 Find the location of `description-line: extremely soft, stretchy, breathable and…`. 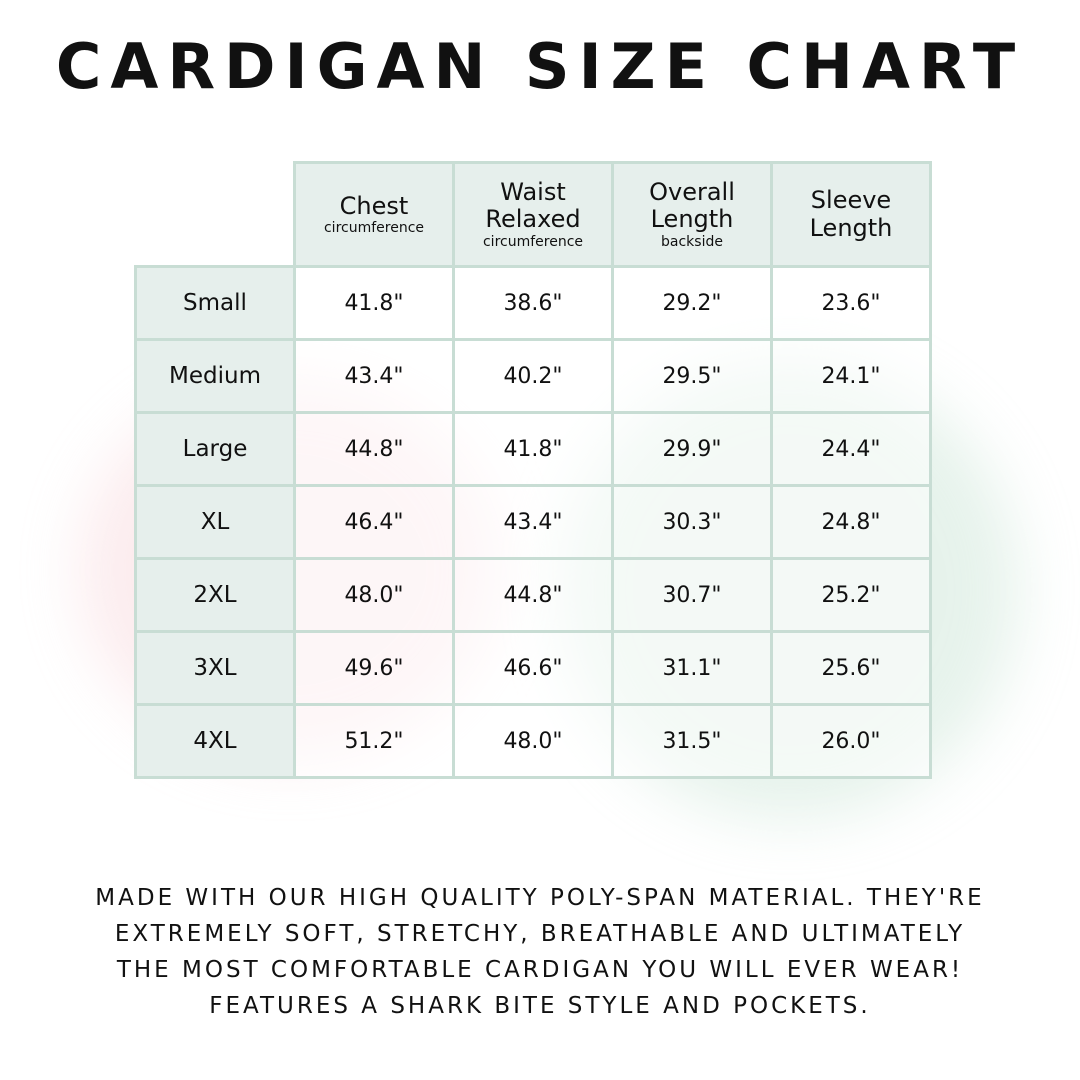

description-line: extremely soft, stretchy, breathable and… is located at coordinates (540, 934).